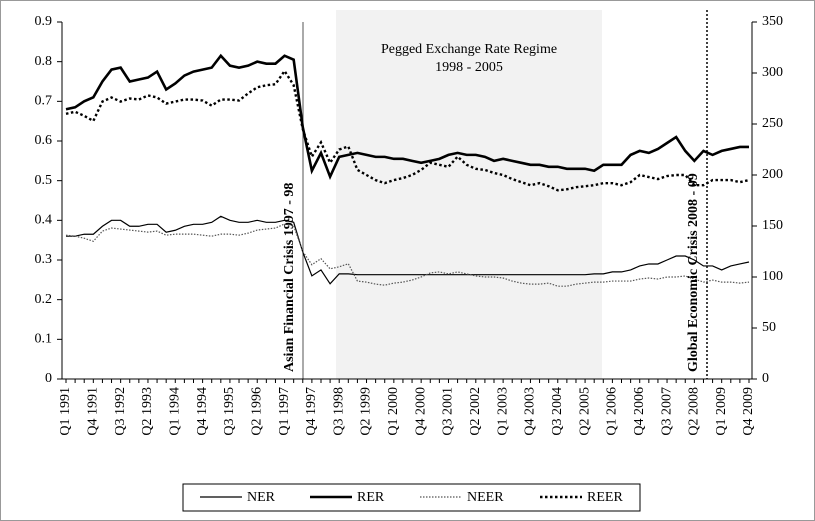 The image size is (815, 521). What do you see at coordinates (411, 497) in the screenshot?
I see `legend` at bounding box center [411, 497].